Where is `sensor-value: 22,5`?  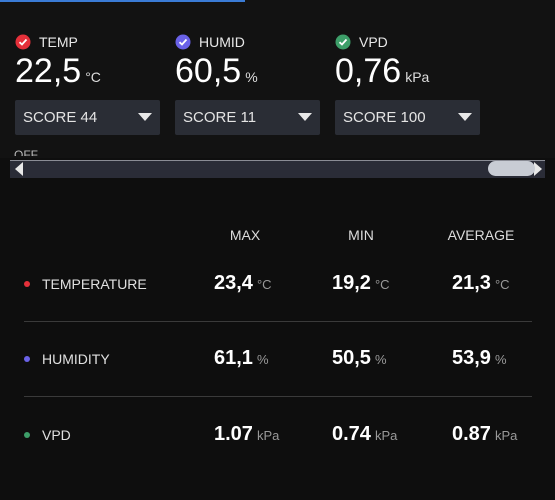 sensor-value: 22,5 is located at coordinates (48, 71).